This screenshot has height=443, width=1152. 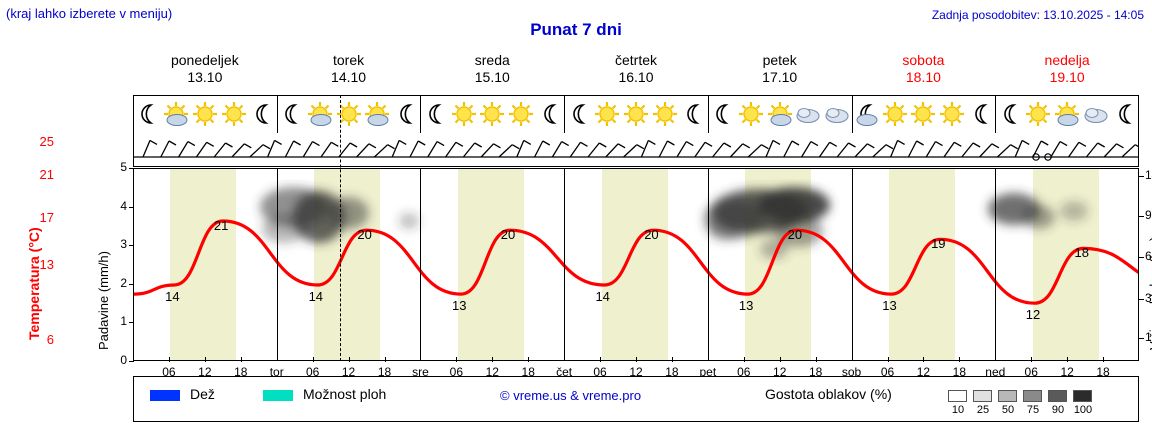 What do you see at coordinates (364, 235) in the screenshot?
I see `temp-label-max: 20` at bounding box center [364, 235].